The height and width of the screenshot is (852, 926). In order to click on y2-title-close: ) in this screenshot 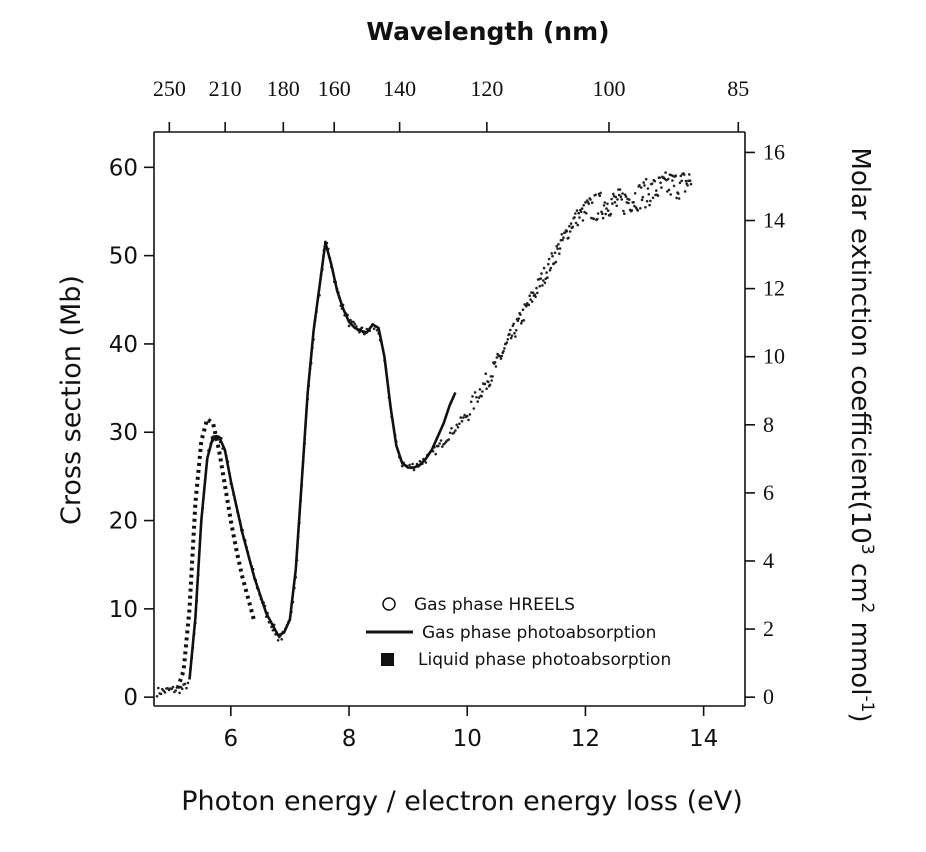, I will do `click(860, 717)`.